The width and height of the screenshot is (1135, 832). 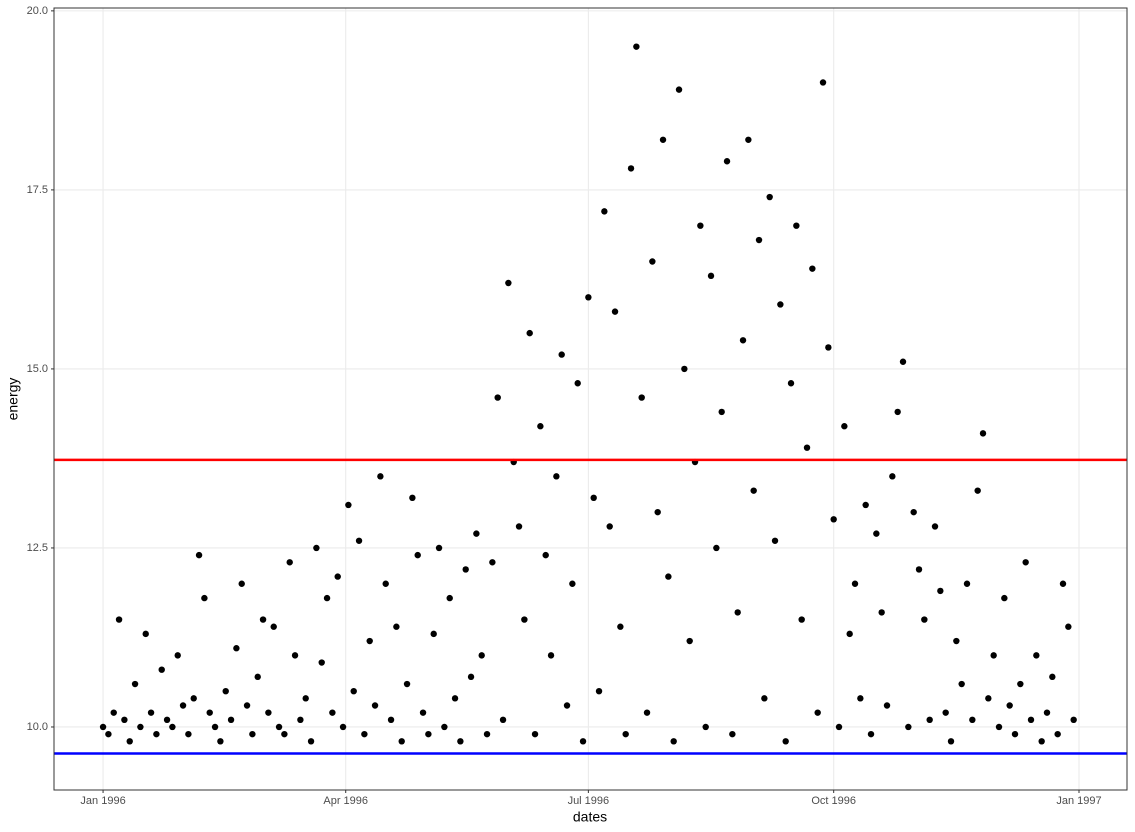 I want to click on x-axis-title: dates, so click(x=590, y=817).